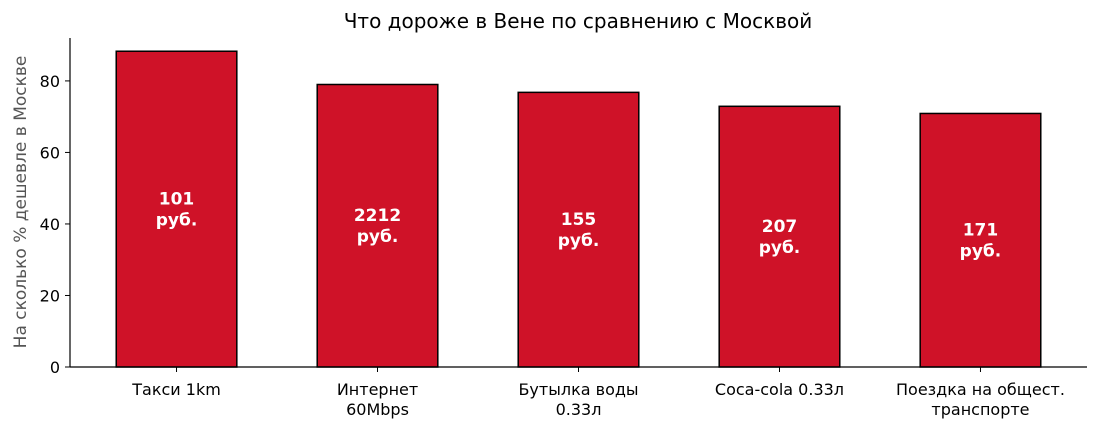 The height and width of the screenshot is (430, 1100). Describe the element at coordinates (980, 409) in the screenshot. I see `x-tick-label: транспорте` at that location.